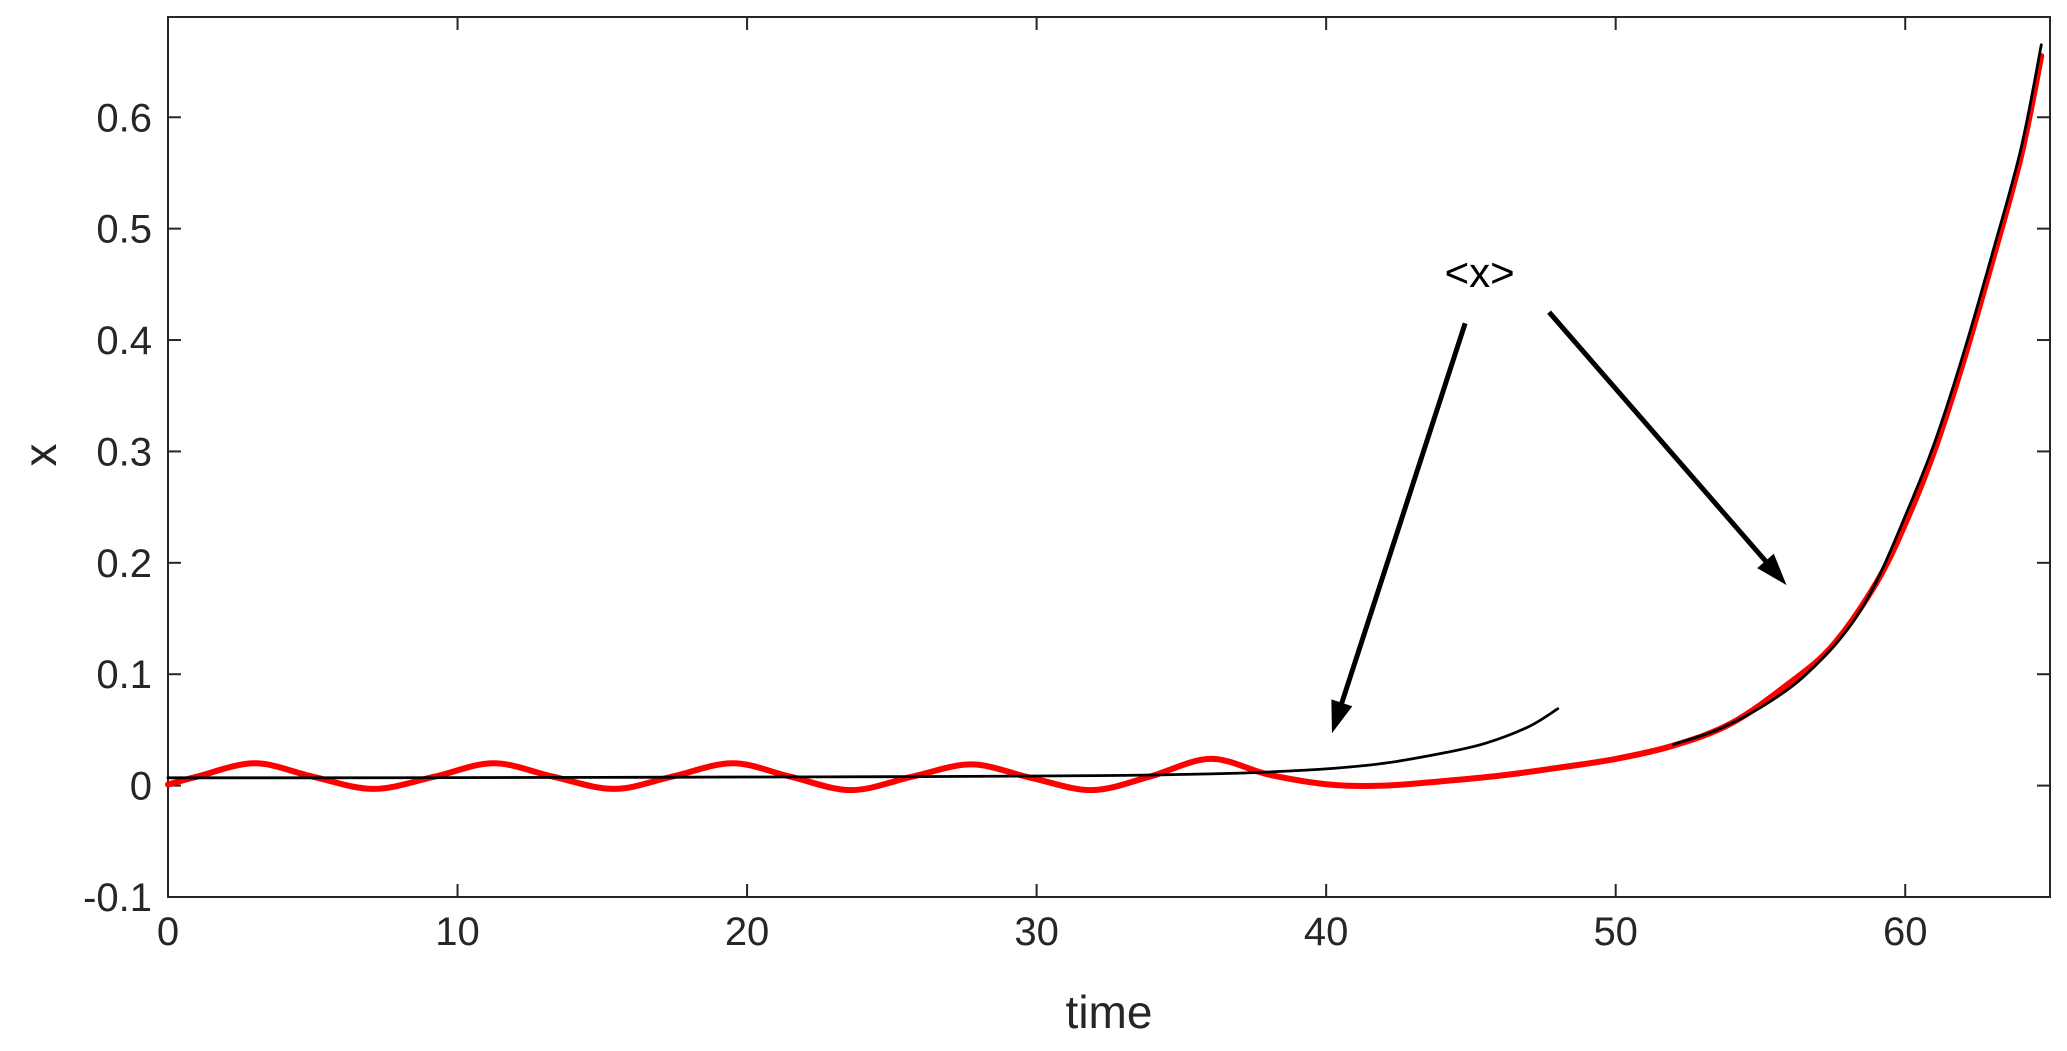 The width and height of the screenshot is (2067, 1051). What do you see at coordinates (141, 787) in the screenshot?
I see `y-tick-label: 0` at bounding box center [141, 787].